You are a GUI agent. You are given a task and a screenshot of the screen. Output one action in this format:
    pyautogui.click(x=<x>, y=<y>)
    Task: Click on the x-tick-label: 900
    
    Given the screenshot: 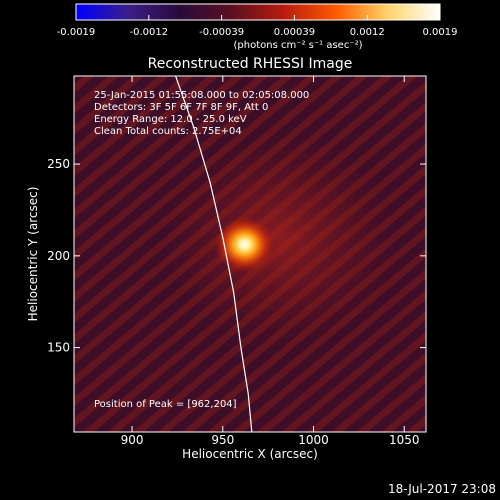 What is the action you would take?
    pyautogui.click(x=132, y=440)
    